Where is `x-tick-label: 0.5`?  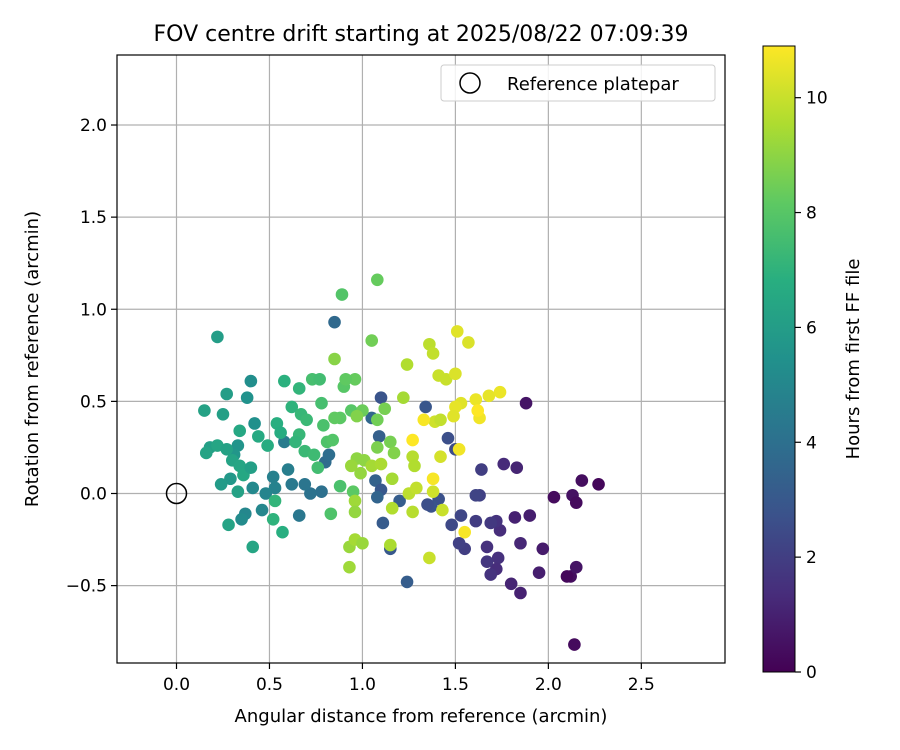 x-tick-label: 0.5 is located at coordinates (269, 685).